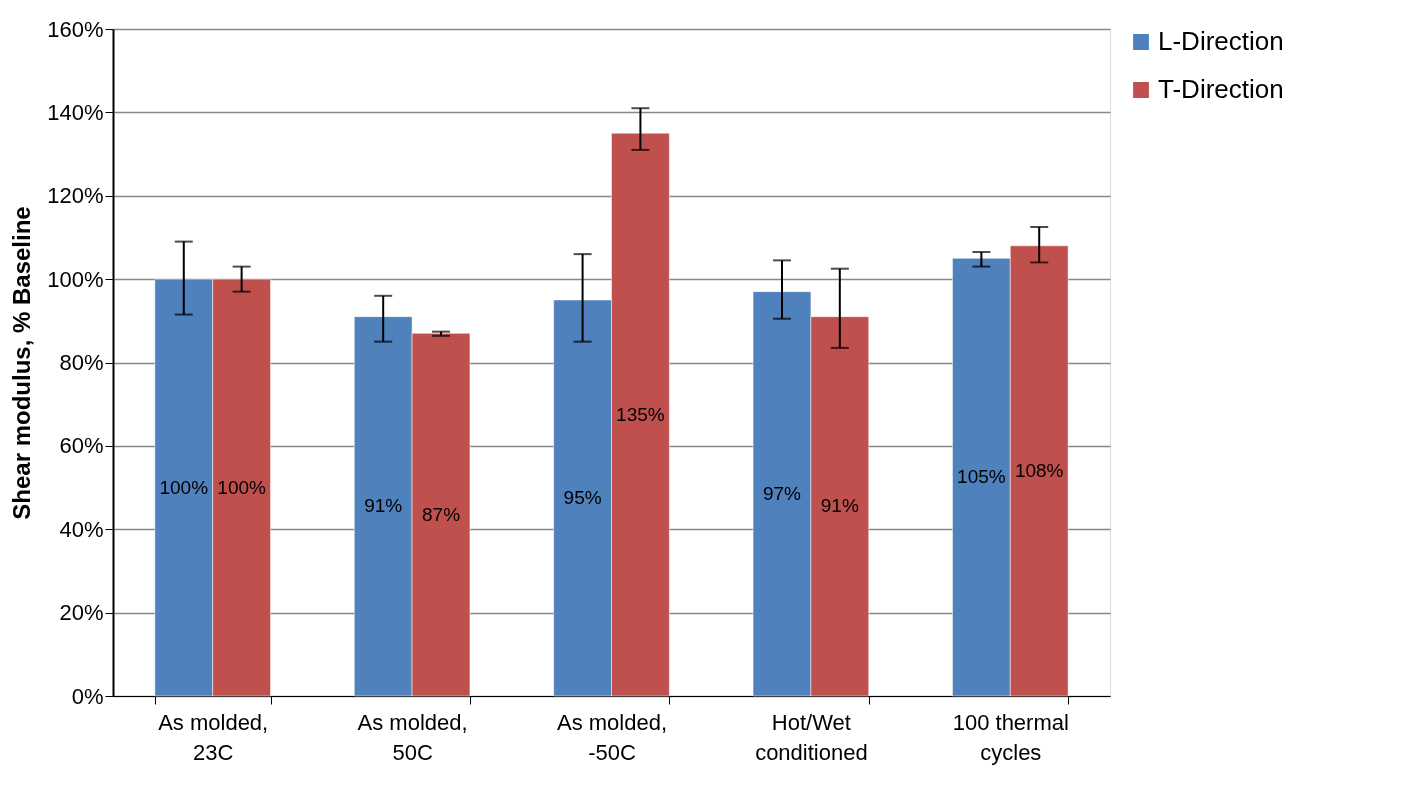 The image size is (1409, 789). Describe the element at coordinates (213, 737) in the screenshot. I see `x-tick-label: As molded, 23C` at that location.